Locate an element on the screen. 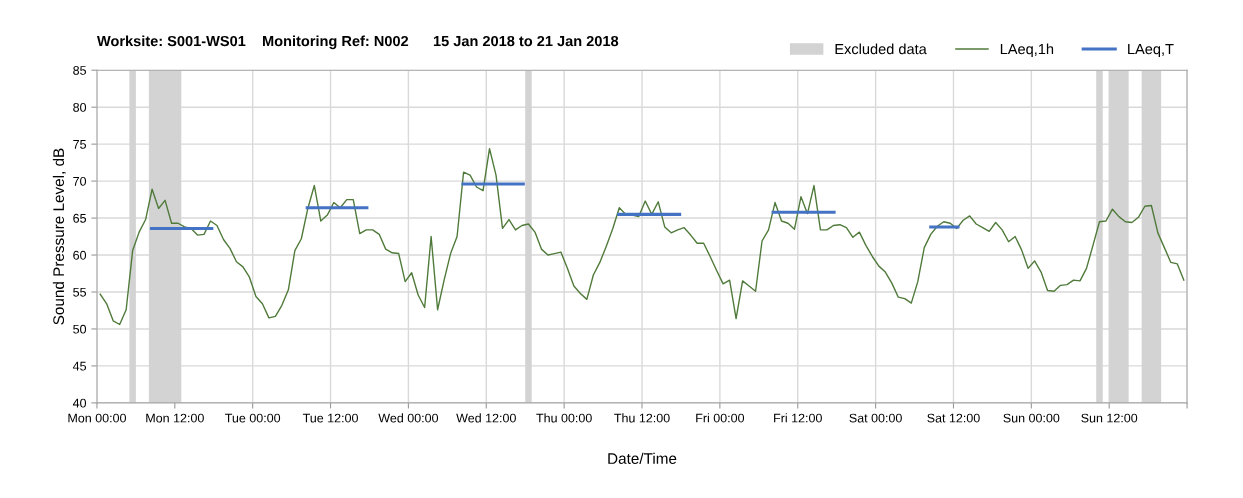 This screenshot has width=1243, height=498. y-tick-label: 55 is located at coordinates (80, 292).